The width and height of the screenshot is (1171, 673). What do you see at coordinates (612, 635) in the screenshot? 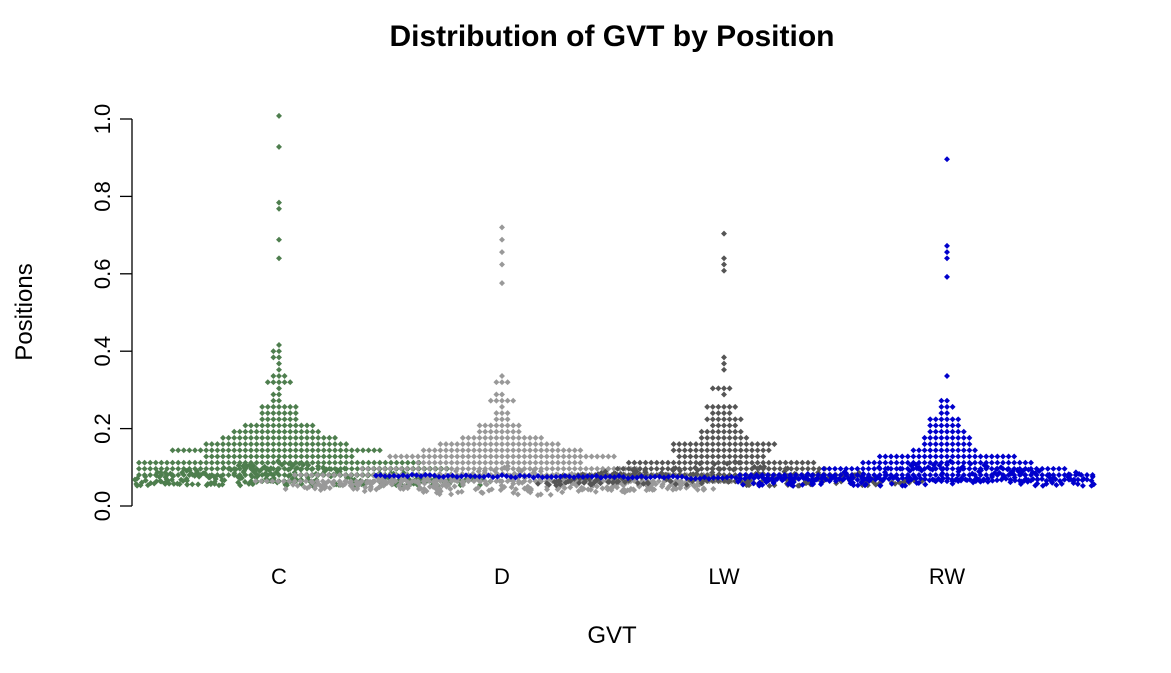
I see `x-axis-label: GVT` at bounding box center [612, 635].